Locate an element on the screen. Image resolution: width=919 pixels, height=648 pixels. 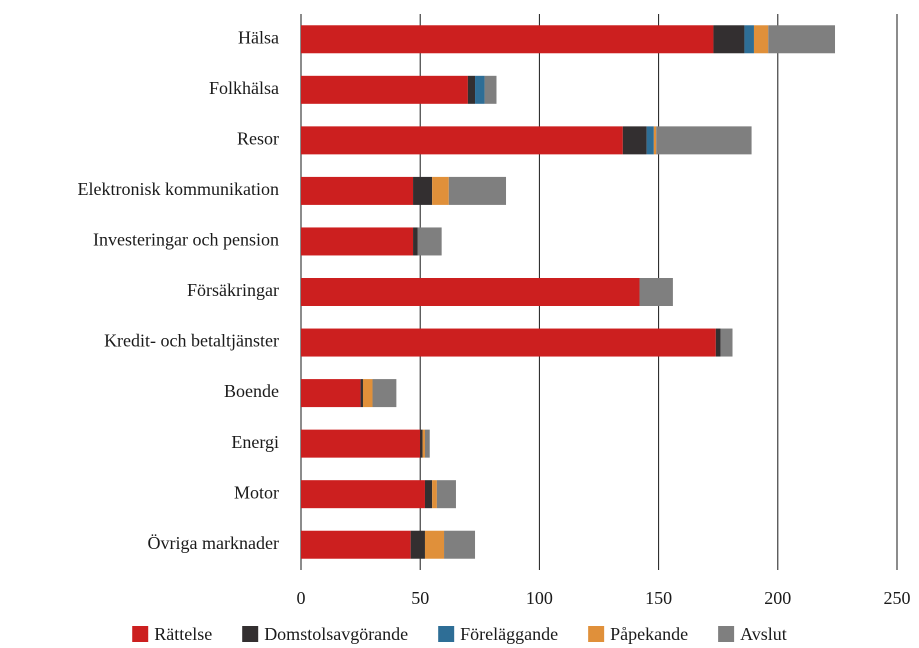
y-tick-label: Resor is located at coordinates (258, 138).